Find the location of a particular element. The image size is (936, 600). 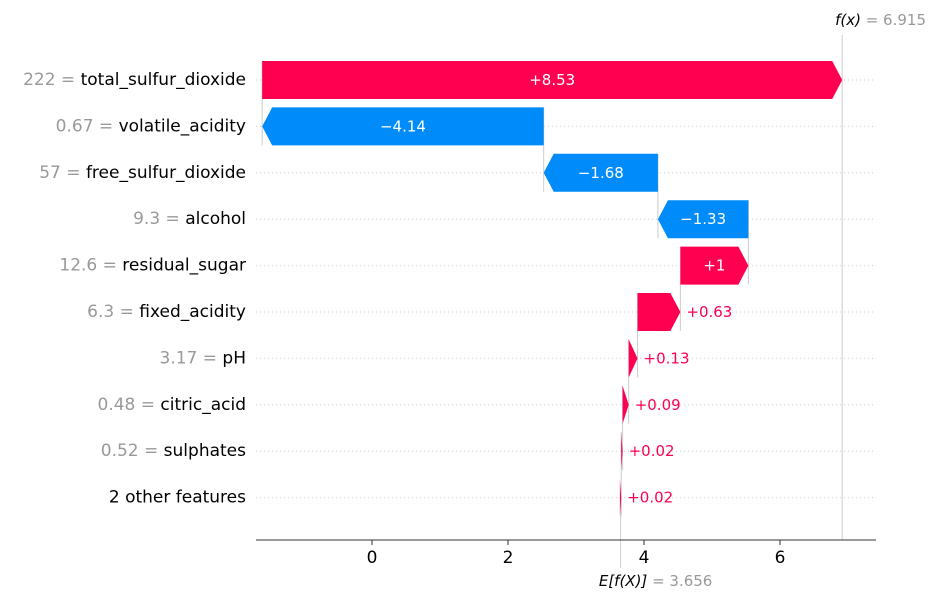

feature-name: volatile_acidity is located at coordinates (182, 126).